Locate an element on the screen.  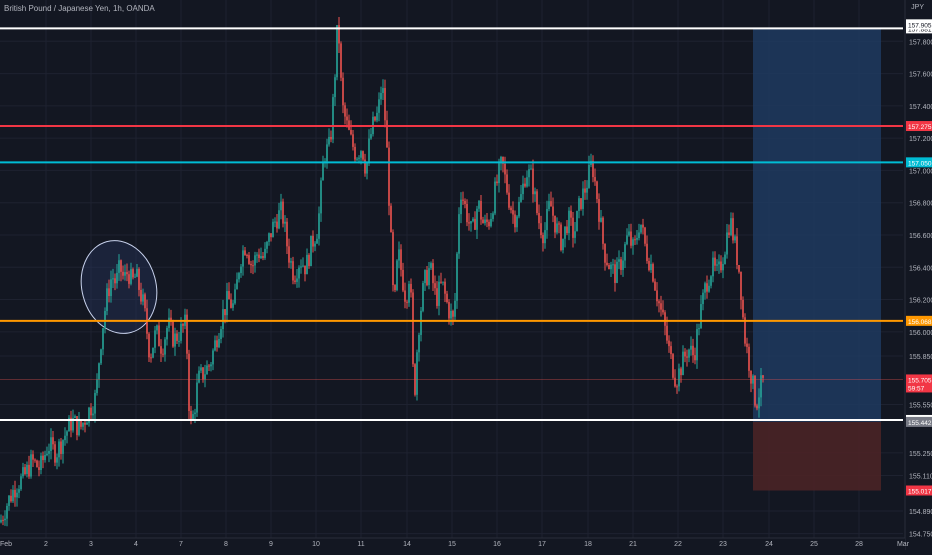
date-tick-label: 24 is located at coordinates (769, 544).